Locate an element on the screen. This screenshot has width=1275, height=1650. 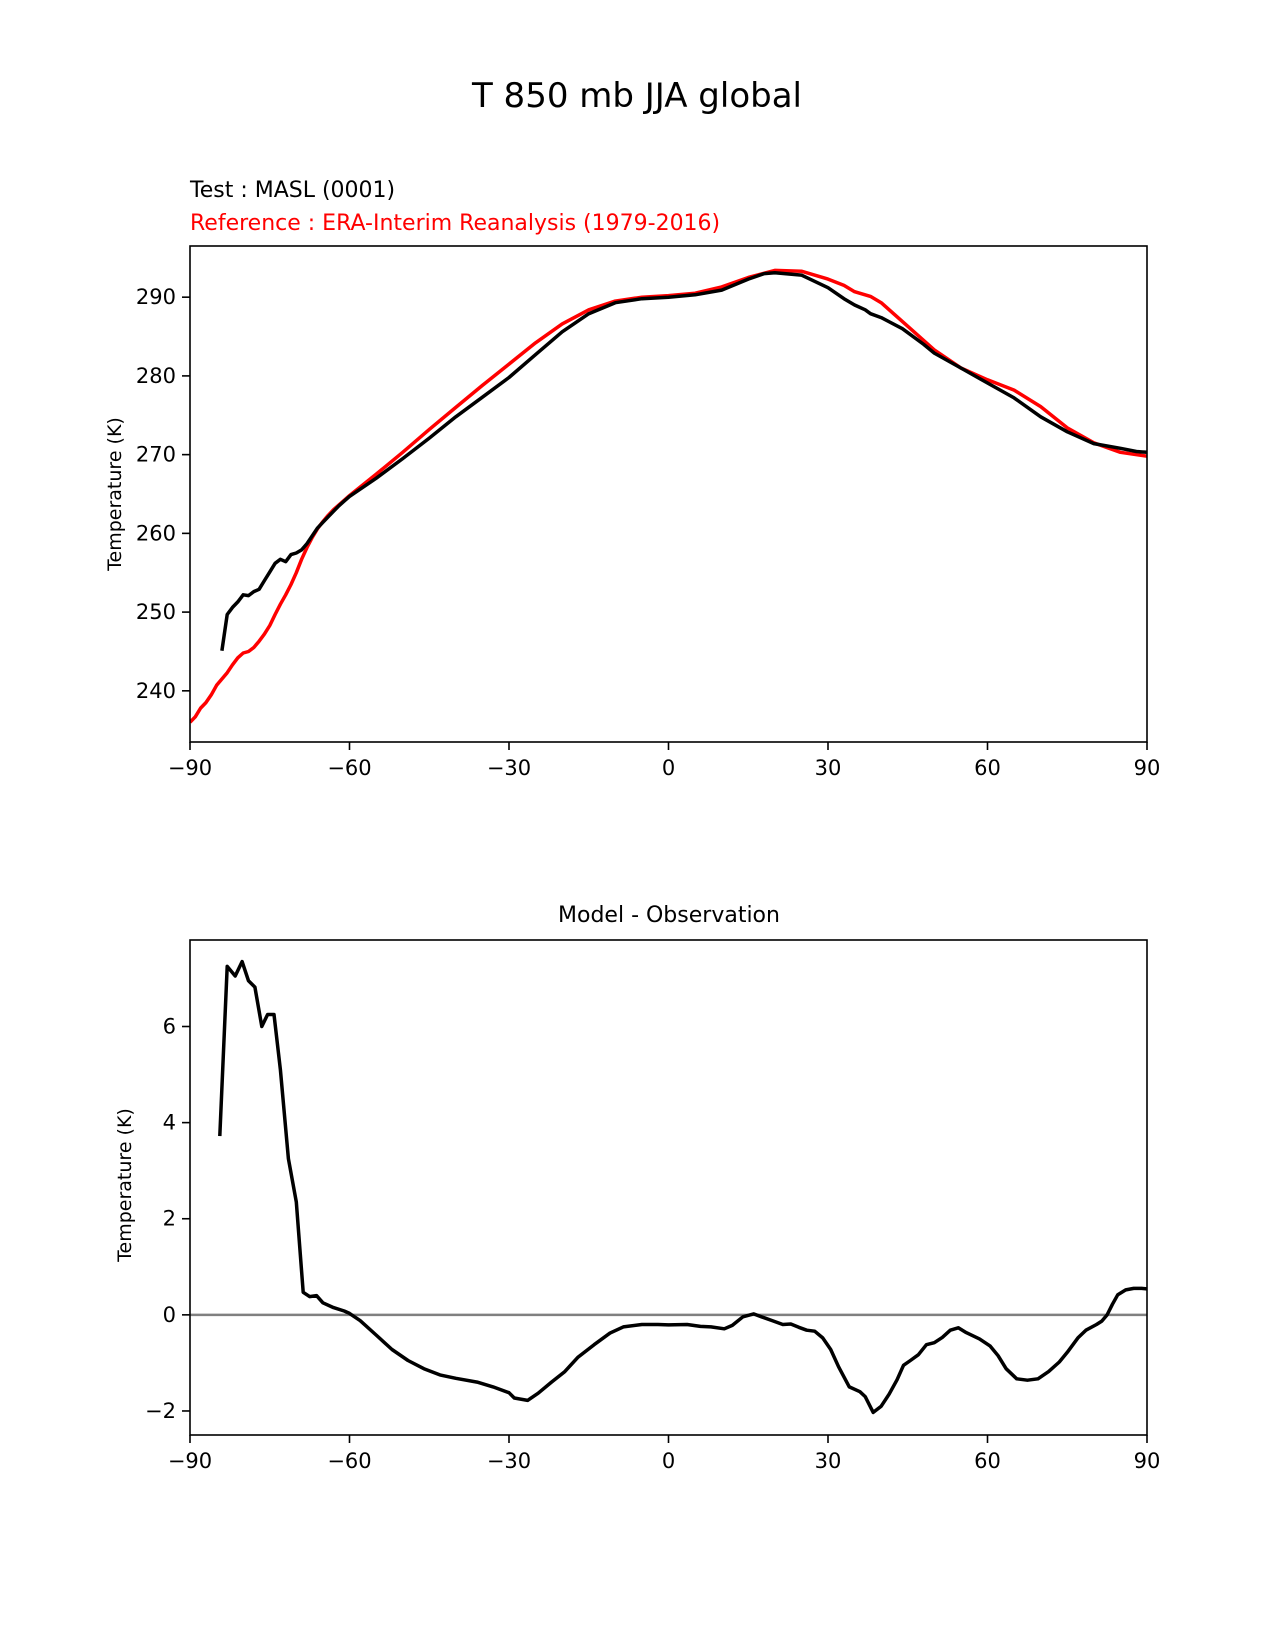
y-tick-label: 260 is located at coordinates (156, 533).